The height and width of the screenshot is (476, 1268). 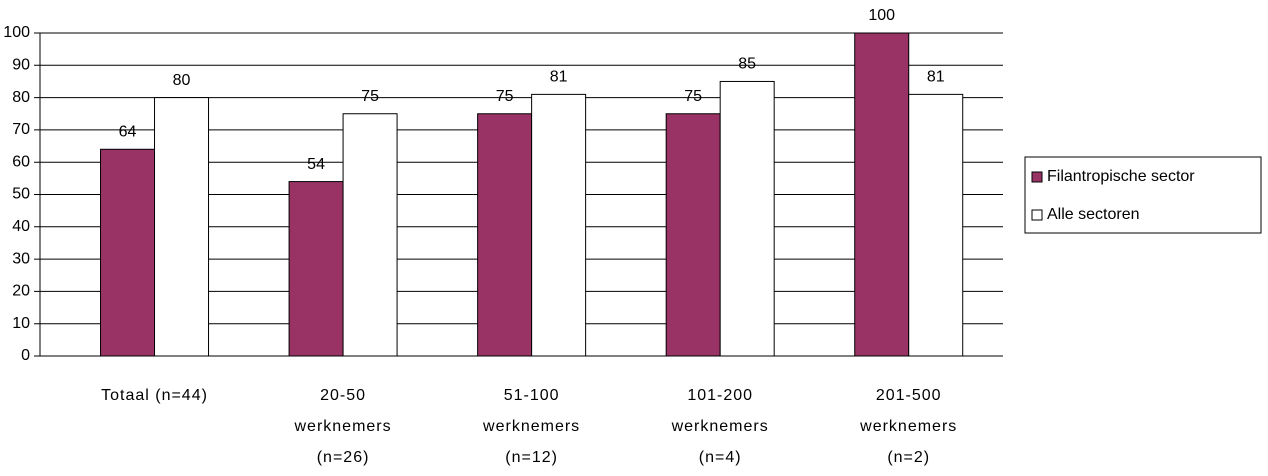 What do you see at coordinates (909, 395) in the screenshot?
I see `x-tick-label: 201-500` at bounding box center [909, 395].